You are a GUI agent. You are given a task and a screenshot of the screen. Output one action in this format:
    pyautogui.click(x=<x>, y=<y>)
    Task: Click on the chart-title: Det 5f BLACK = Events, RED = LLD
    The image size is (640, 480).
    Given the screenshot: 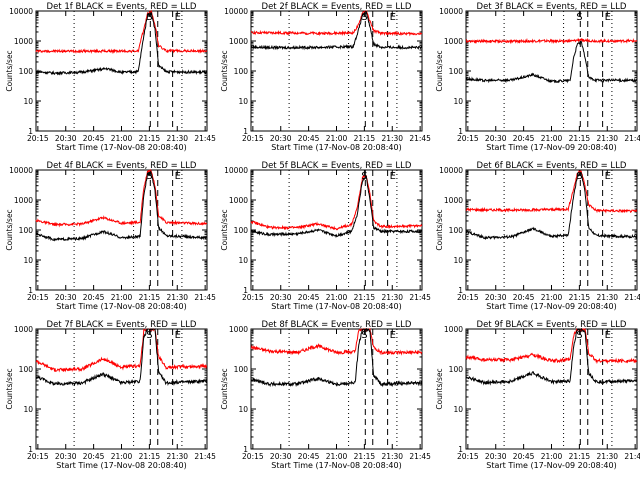 What is the action you would take?
    pyautogui.click(x=337, y=166)
    